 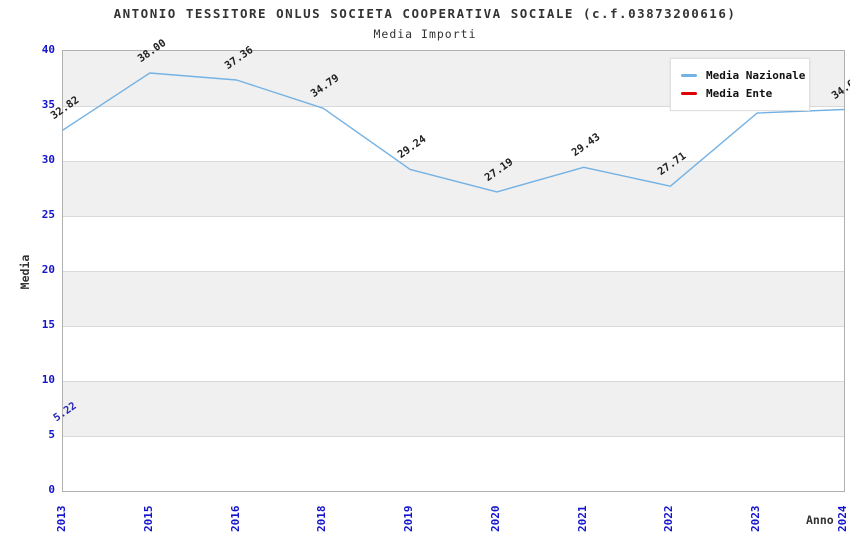 What do you see at coordinates (740, 84) in the screenshot?
I see `legend: Media Nazionale Media Ente` at bounding box center [740, 84].